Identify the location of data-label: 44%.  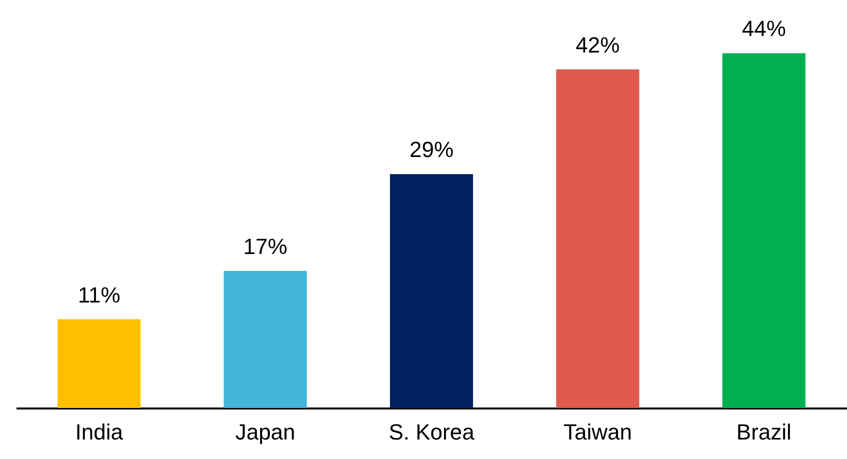
(764, 29).